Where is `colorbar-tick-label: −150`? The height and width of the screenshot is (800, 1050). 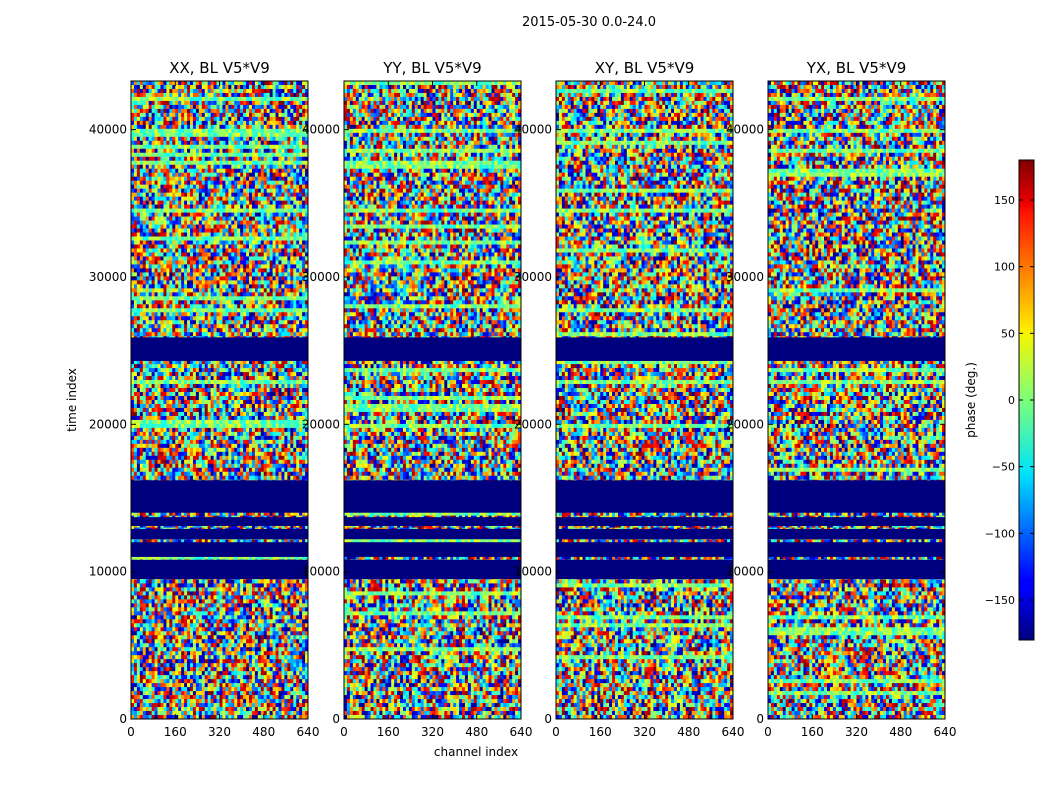 colorbar-tick-label: −150 is located at coordinates (1000, 600).